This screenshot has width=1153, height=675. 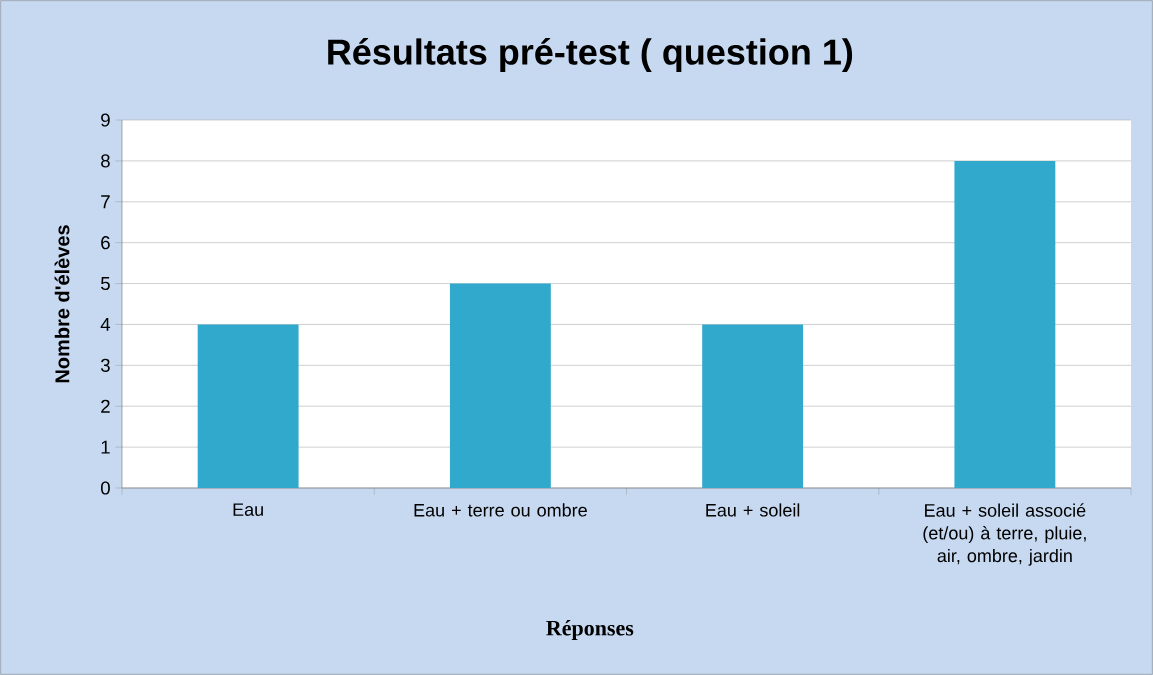 I want to click on y-axis-title: Nombre d'élèves, so click(x=62, y=304).